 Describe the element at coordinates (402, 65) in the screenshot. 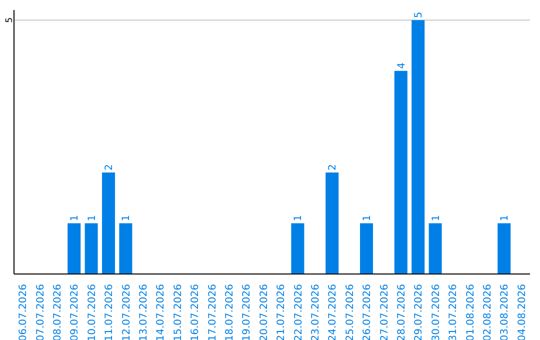

I see `data-label: 4` at that location.